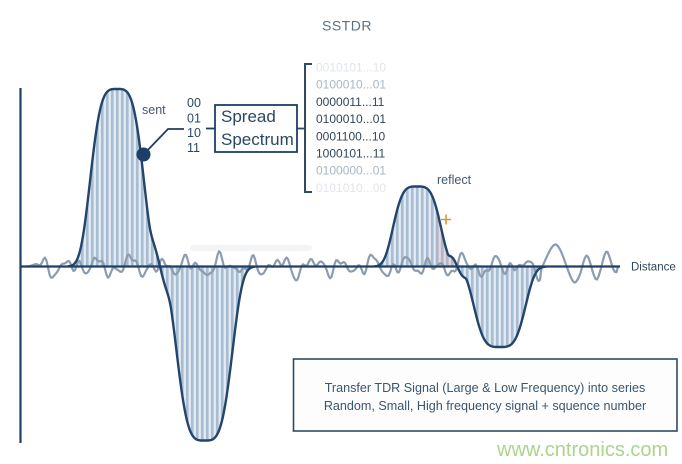  What do you see at coordinates (257, 139) in the screenshot?
I see `svg-text: Spectrum` at bounding box center [257, 139].